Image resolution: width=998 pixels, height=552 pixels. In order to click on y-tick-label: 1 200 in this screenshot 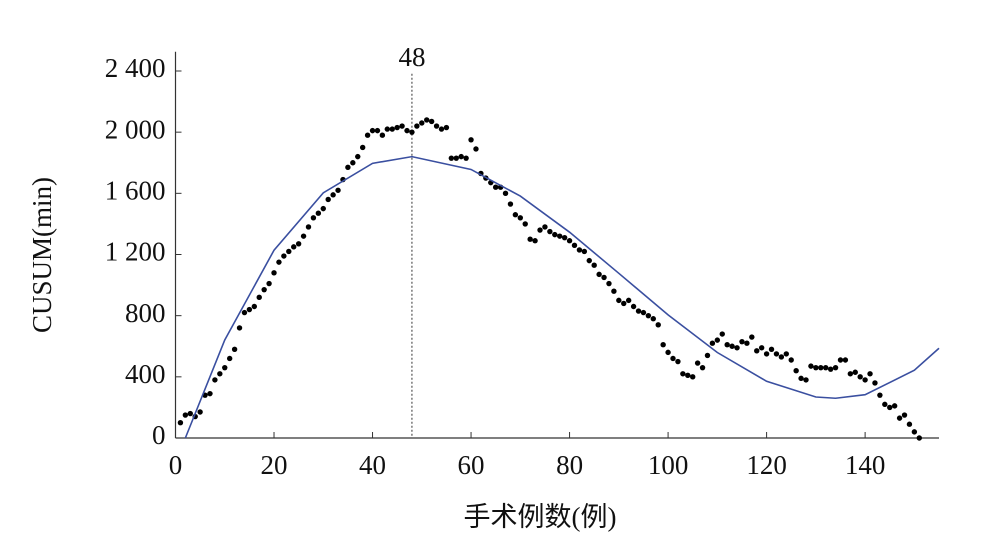, I will do `click(135, 252)`.